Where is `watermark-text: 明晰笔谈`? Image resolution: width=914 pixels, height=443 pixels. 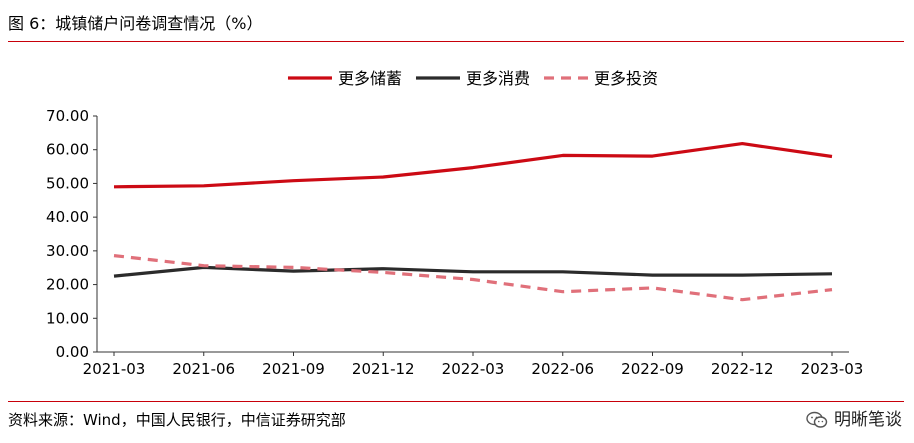 watermark-text: 明晰笔谈 is located at coordinates (868, 420).